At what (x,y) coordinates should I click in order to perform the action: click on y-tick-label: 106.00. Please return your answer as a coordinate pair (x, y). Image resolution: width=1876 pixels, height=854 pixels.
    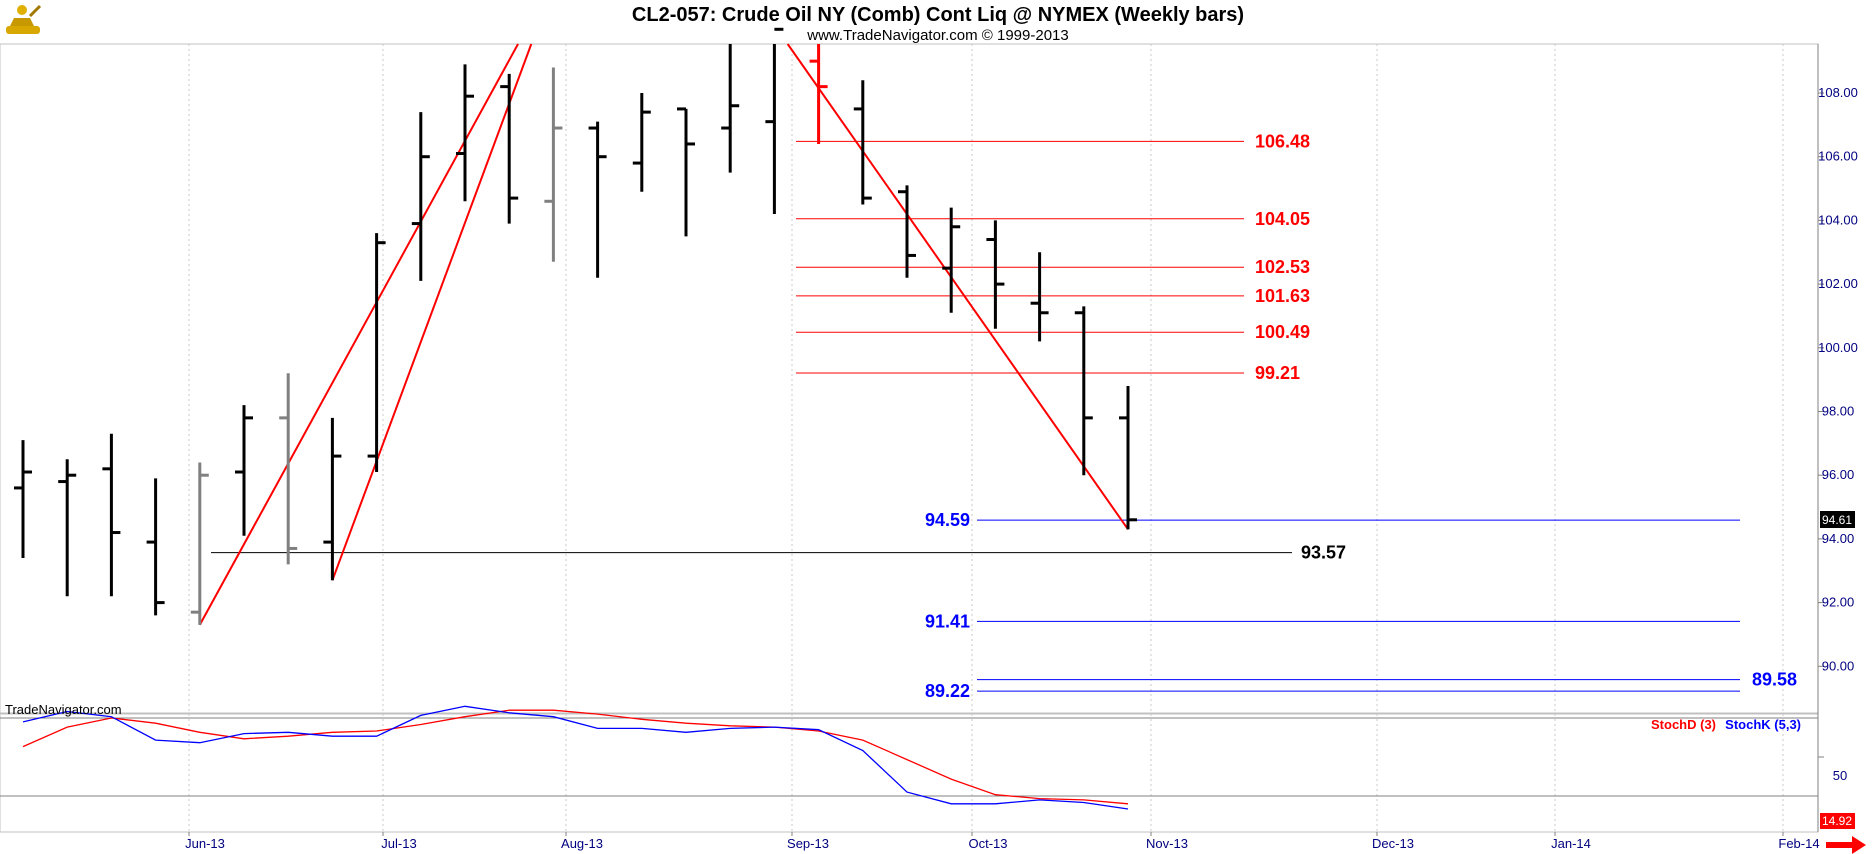
    Looking at the image, I should click on (1838, 156).